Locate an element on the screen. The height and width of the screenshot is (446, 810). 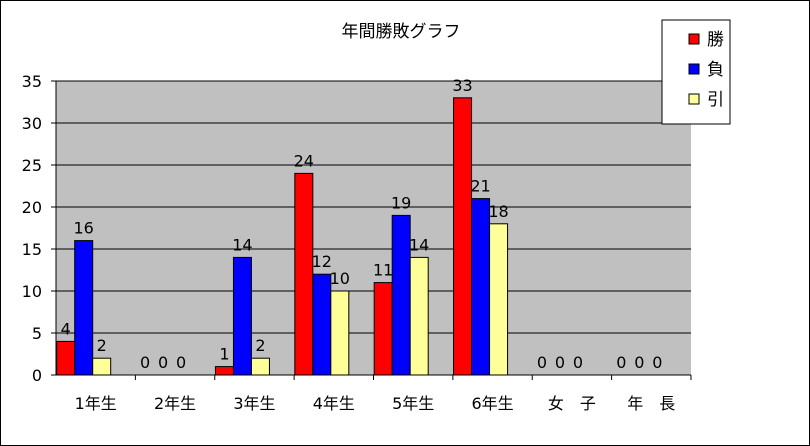
x-tick-label: 3年生 is located at coordinates (254, 403).